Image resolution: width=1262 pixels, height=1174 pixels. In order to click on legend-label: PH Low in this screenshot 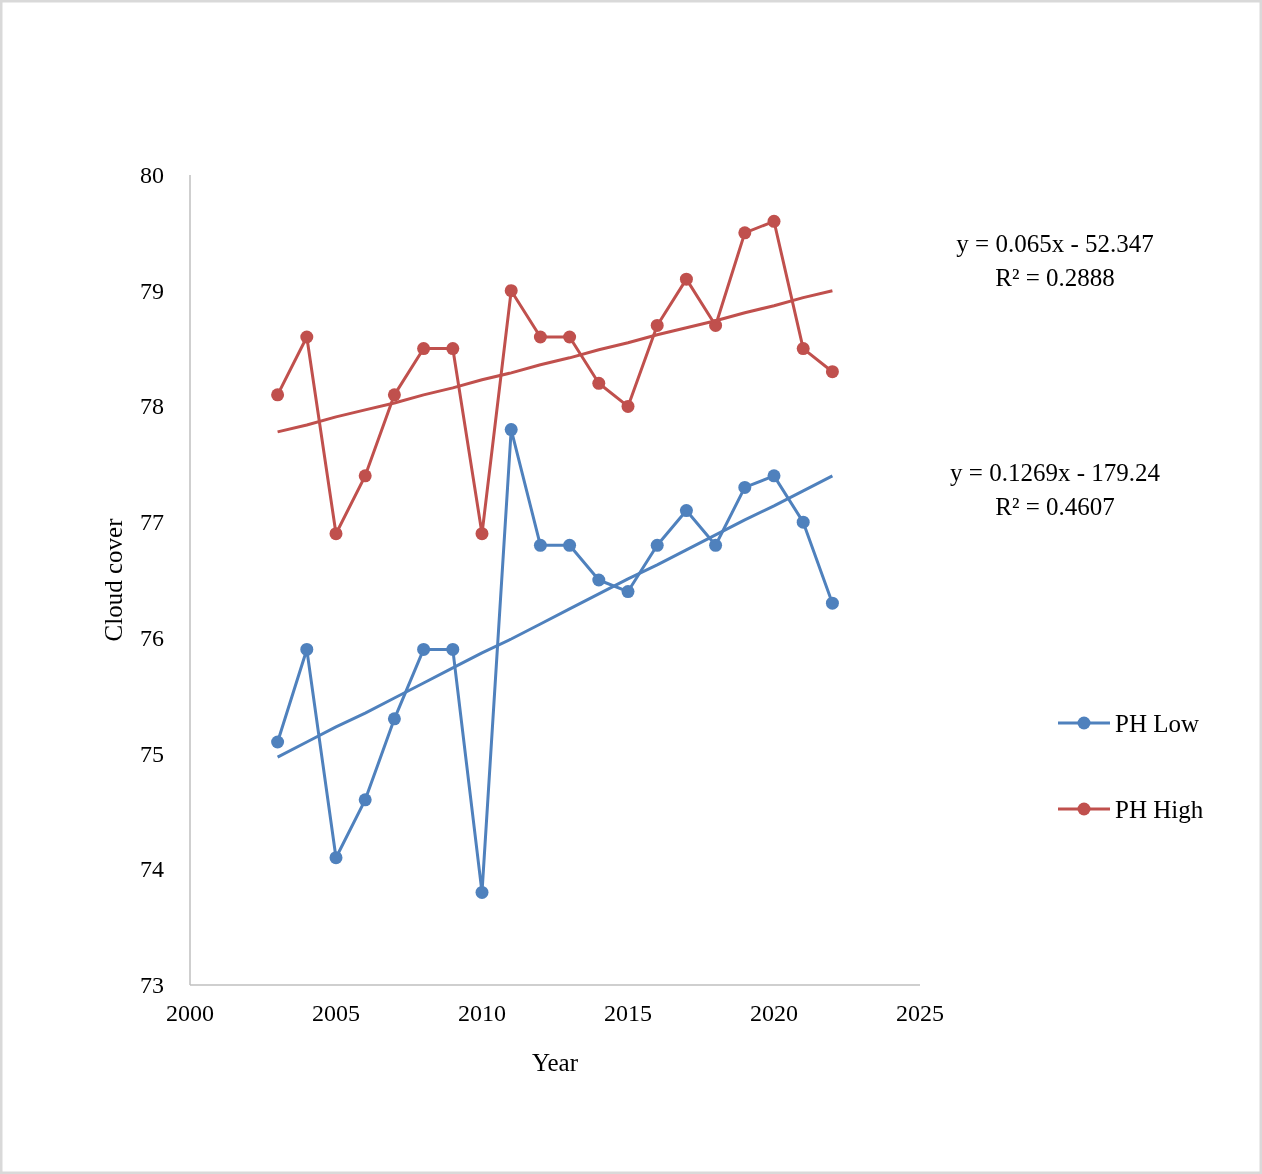, I will do `click(1157, 723)`.